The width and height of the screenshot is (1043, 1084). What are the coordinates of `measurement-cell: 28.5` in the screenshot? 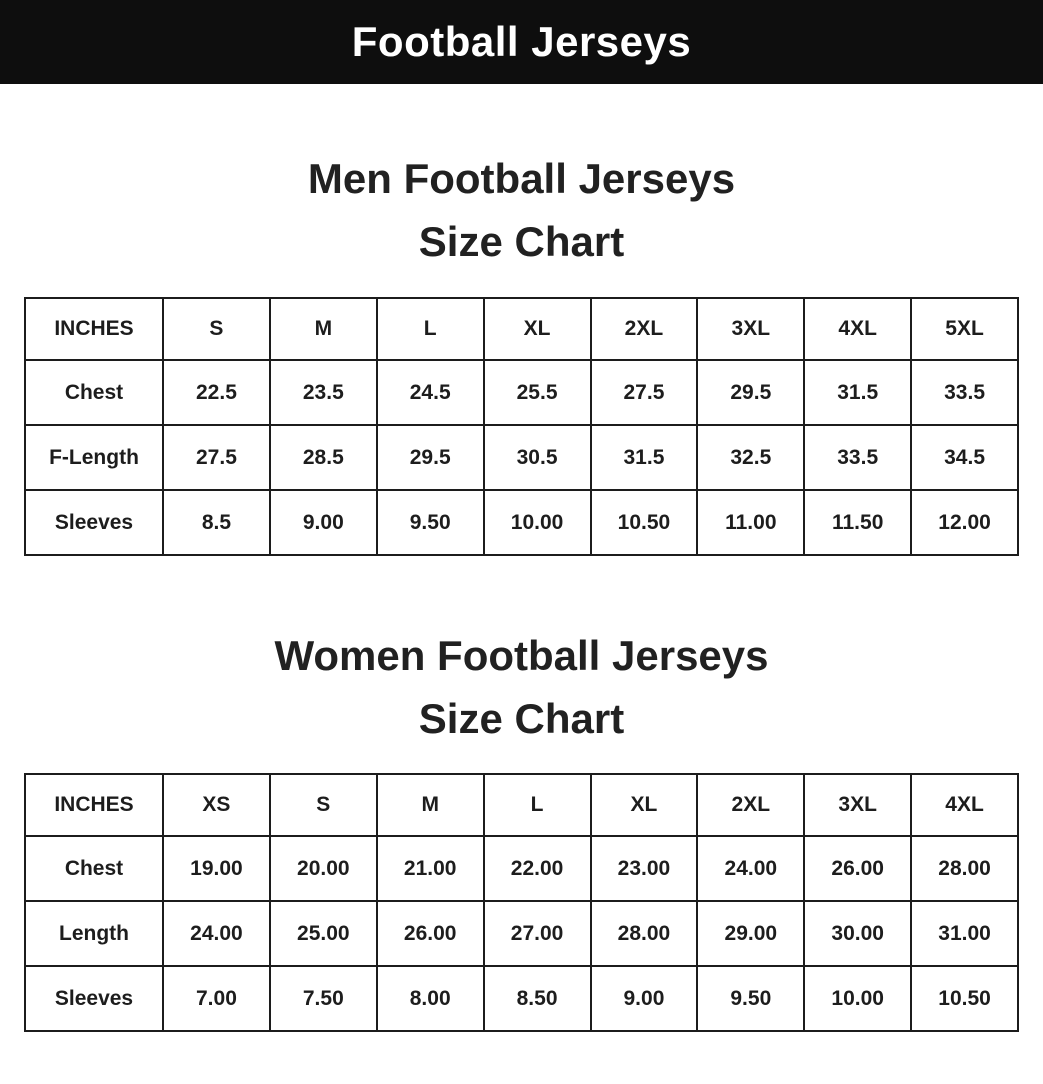 It's located at (323, 457).